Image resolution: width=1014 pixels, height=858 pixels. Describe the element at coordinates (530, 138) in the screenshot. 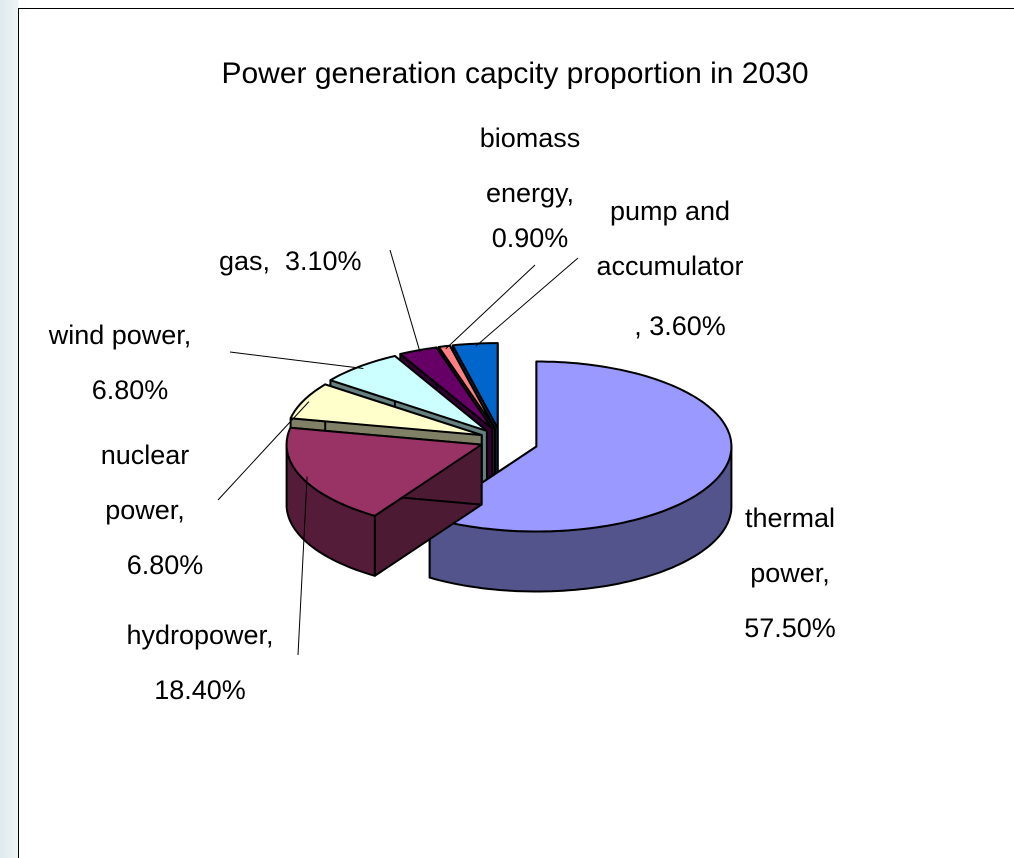

I see `label-line: biomass` at that location.